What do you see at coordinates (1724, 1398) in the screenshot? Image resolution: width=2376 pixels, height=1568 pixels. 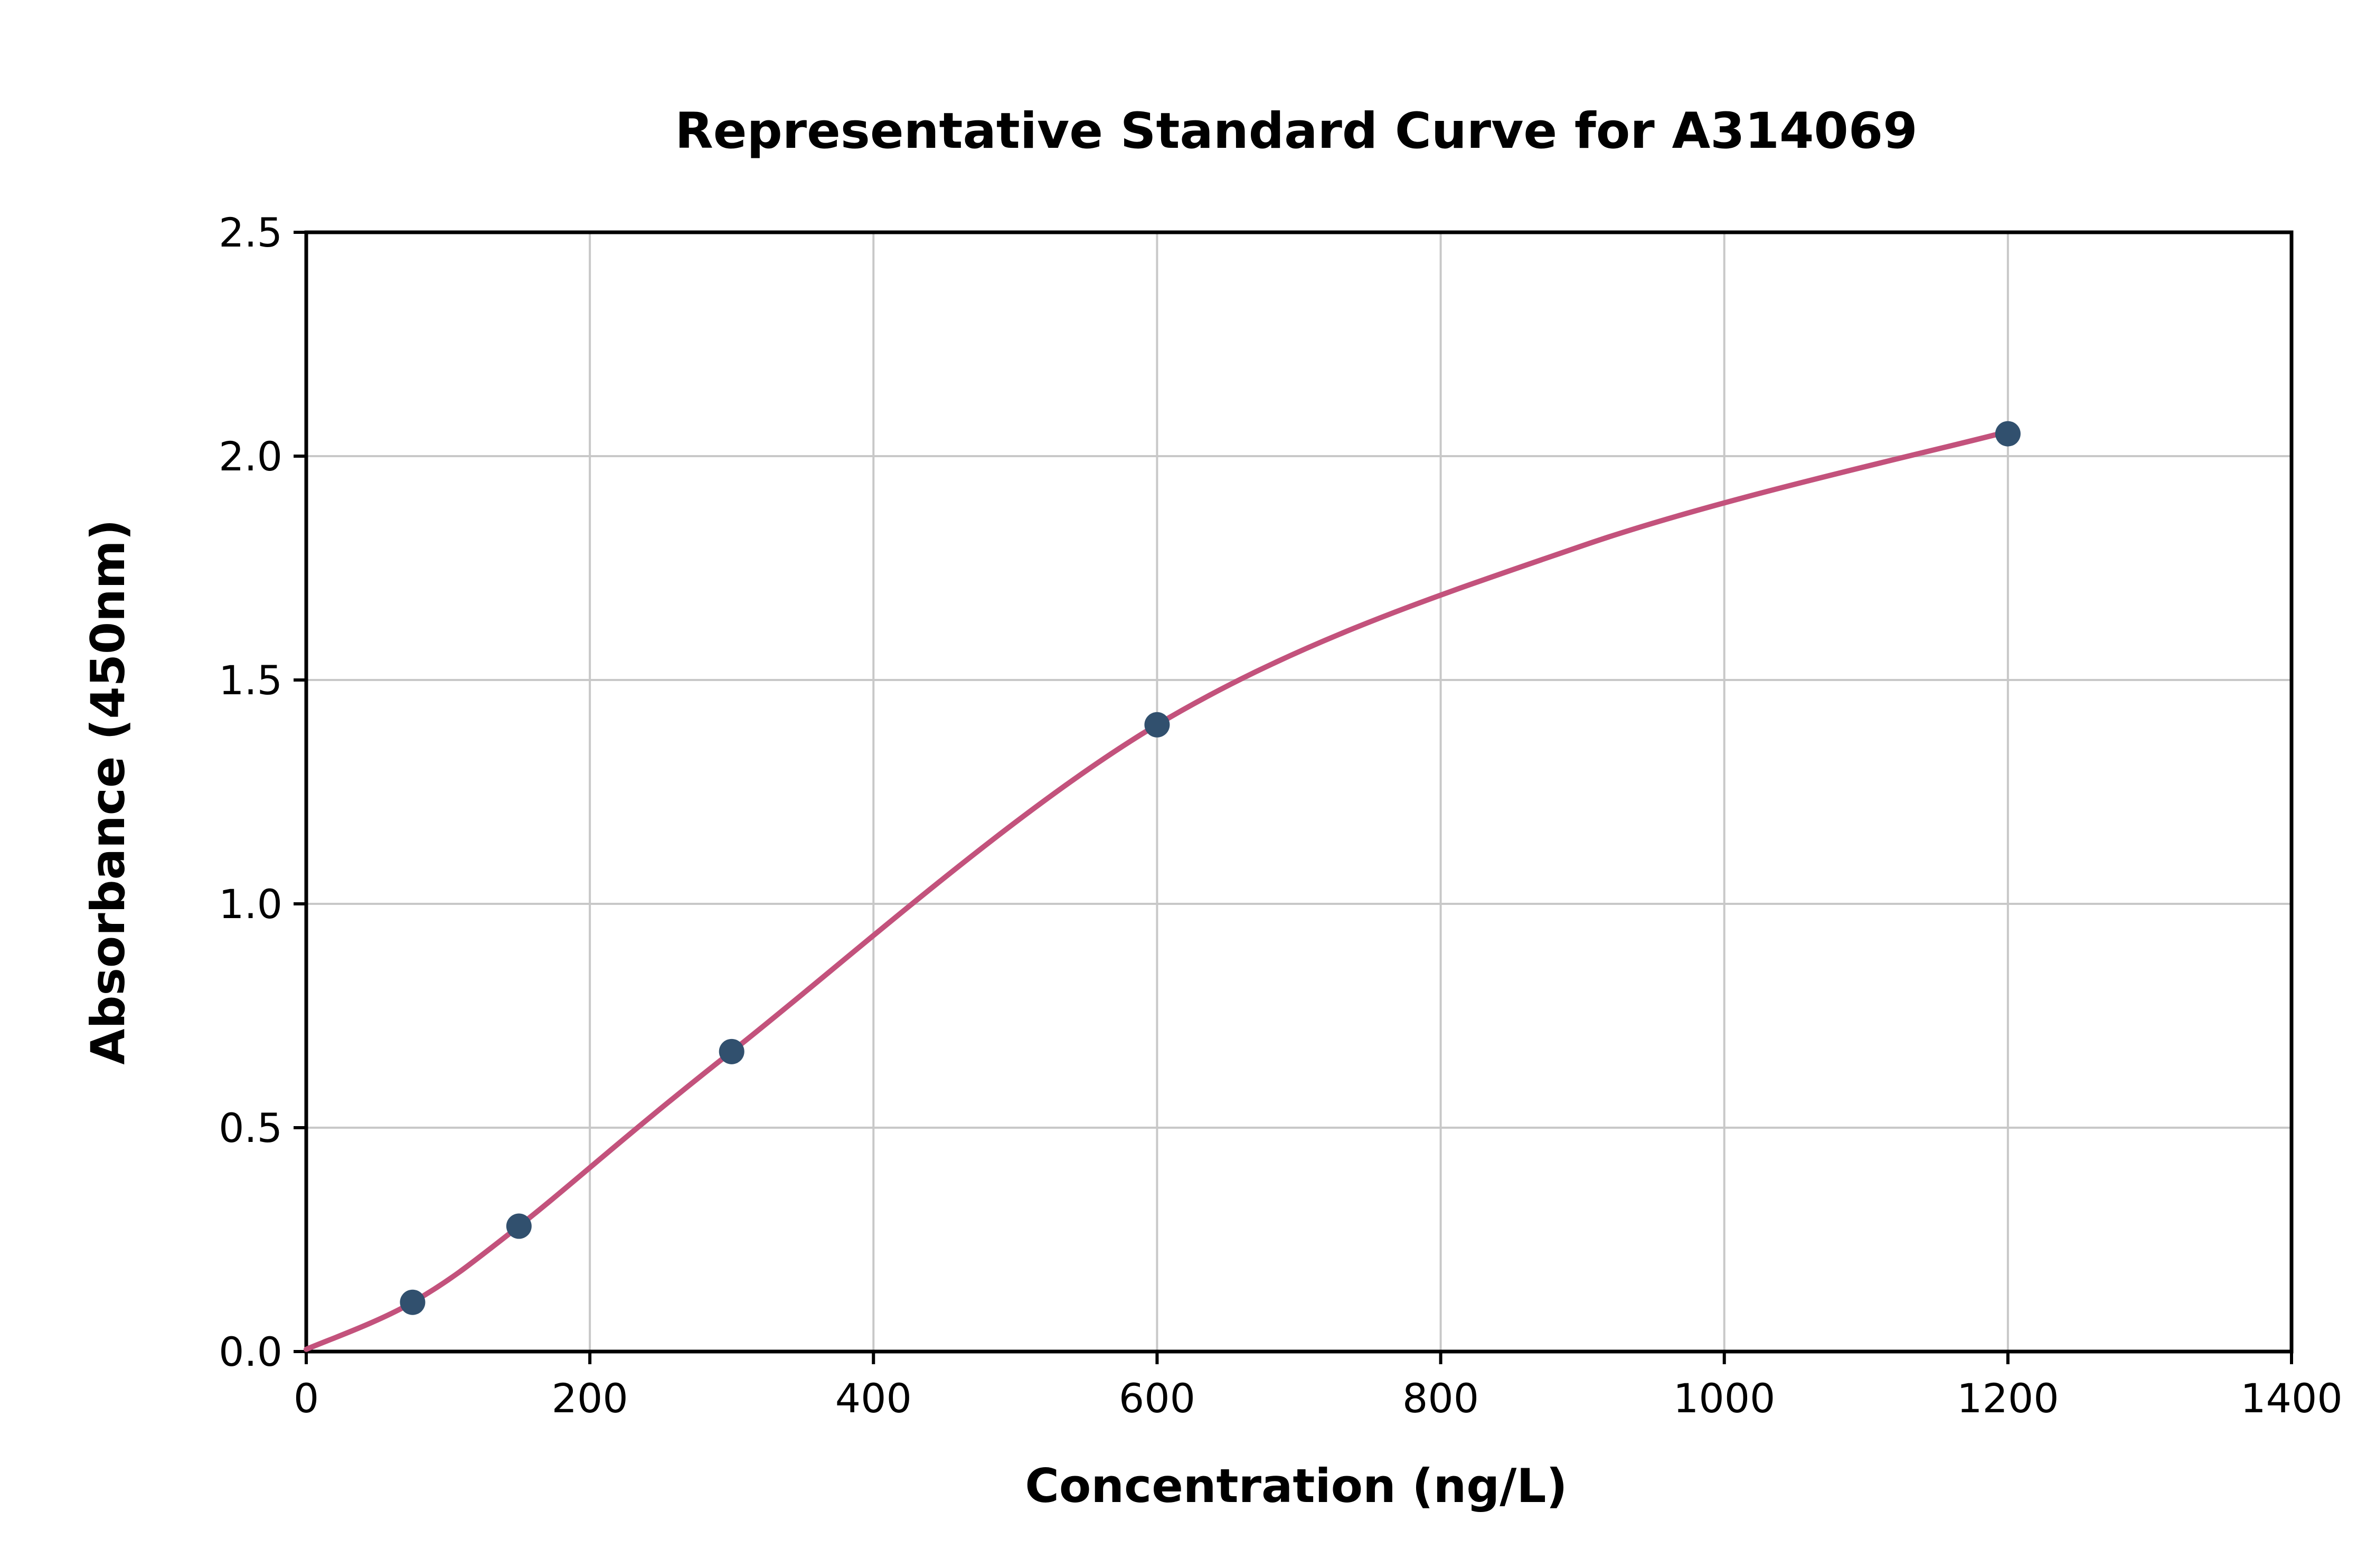 I see `x-tick-label: 1000` at bounding box center [1724, 1398].